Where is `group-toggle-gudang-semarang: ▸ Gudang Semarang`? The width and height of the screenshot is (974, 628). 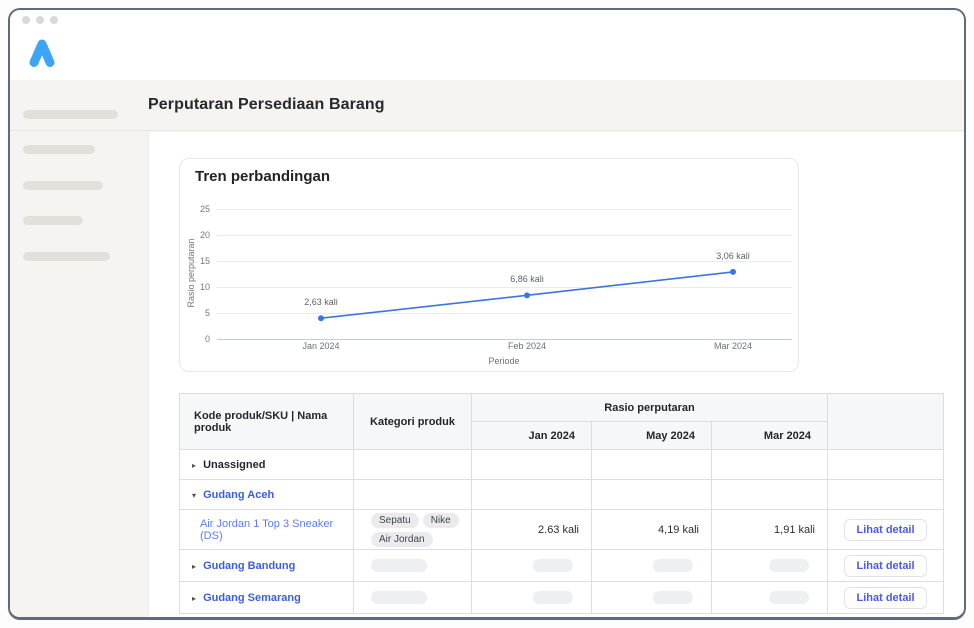 group-toggle-gudang-semarang: ▸ Gudang Semarang is located at coordinates (266, 597).